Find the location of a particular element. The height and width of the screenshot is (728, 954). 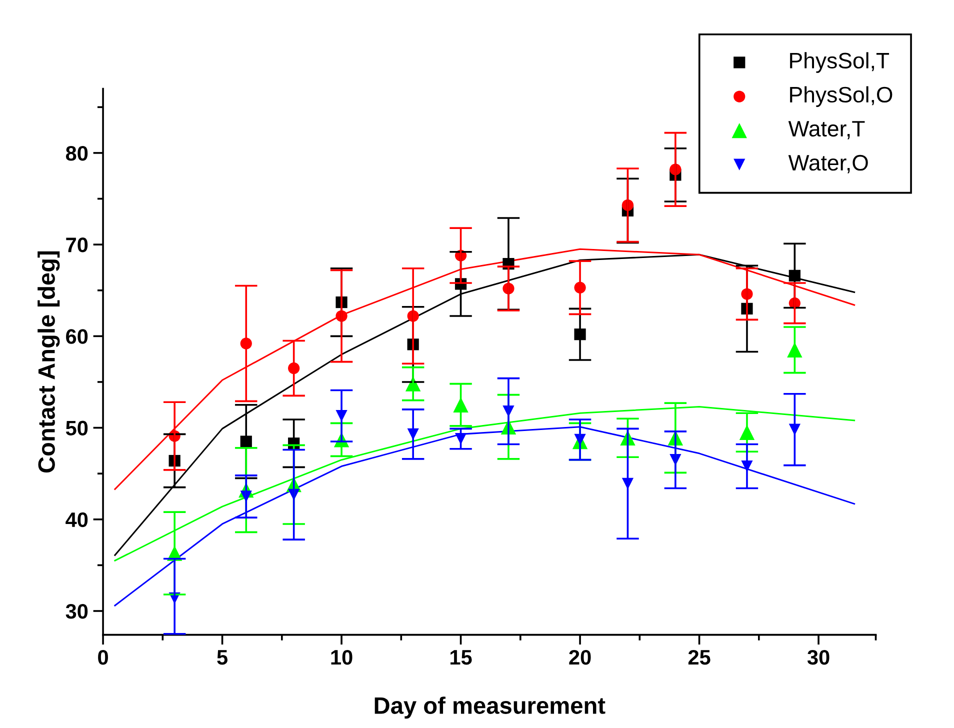

x-tick-label: 15 is located at coordinates (461, 657).